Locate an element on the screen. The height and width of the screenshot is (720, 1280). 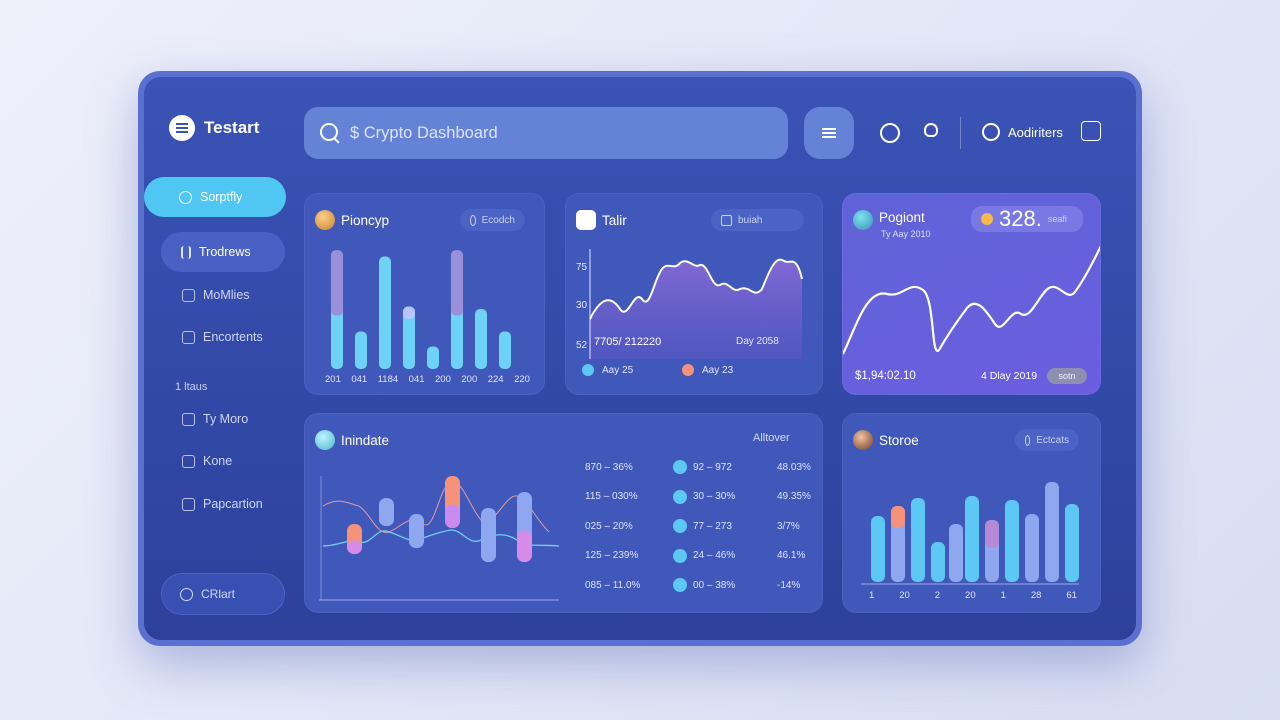
pill-label: buiah is located at coordinates (750, 220).